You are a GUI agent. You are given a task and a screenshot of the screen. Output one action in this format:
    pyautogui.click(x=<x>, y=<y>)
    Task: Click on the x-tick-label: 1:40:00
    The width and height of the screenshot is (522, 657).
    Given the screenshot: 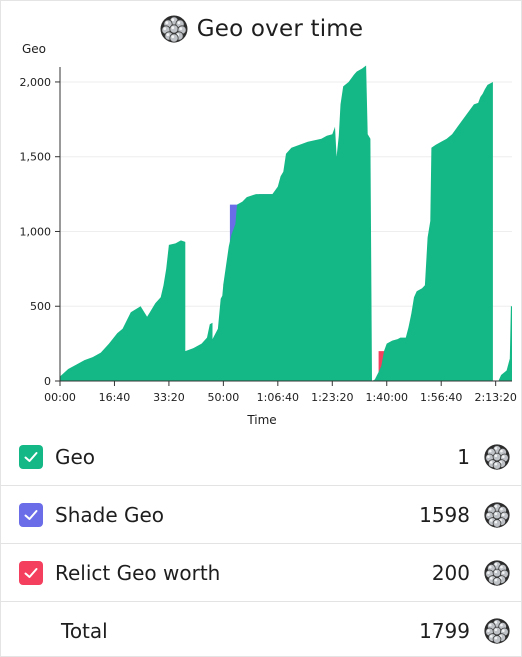 What is the action you would take?
    pyautogui.click(x=387, y=397)
    